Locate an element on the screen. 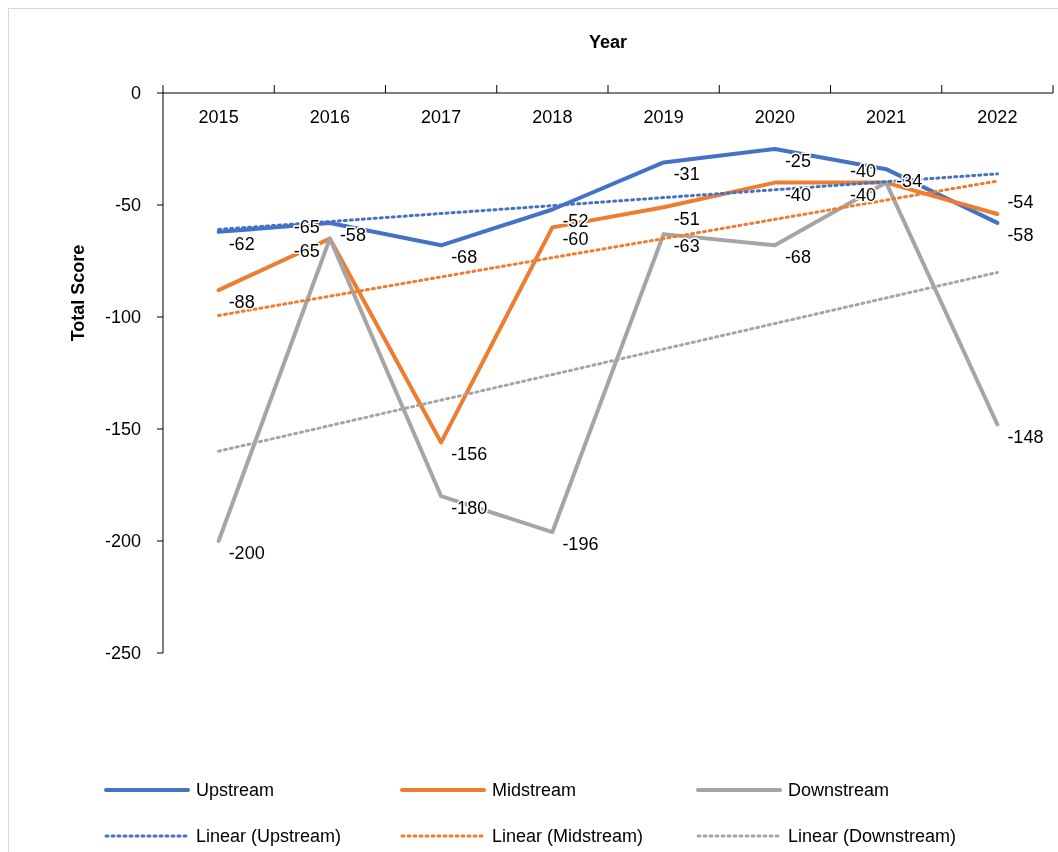 Image resolution: width=1058 pixels, height=852 pixels. legend-label: Upstream is located at coordinates (235, 790).